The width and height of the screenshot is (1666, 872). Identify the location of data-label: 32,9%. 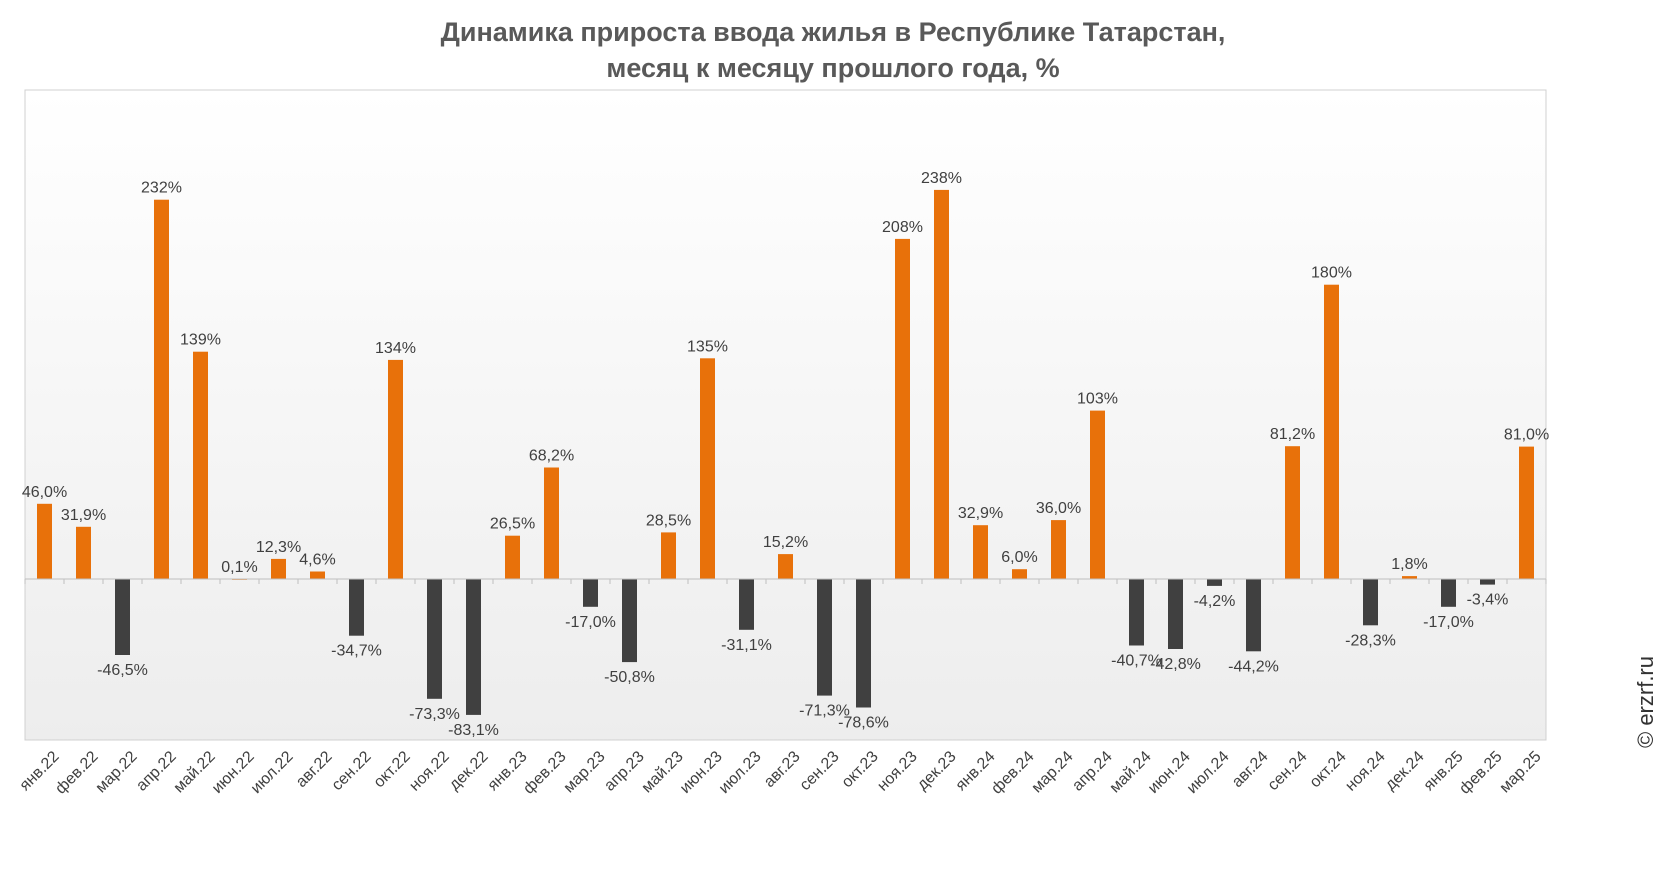
(980, 513).